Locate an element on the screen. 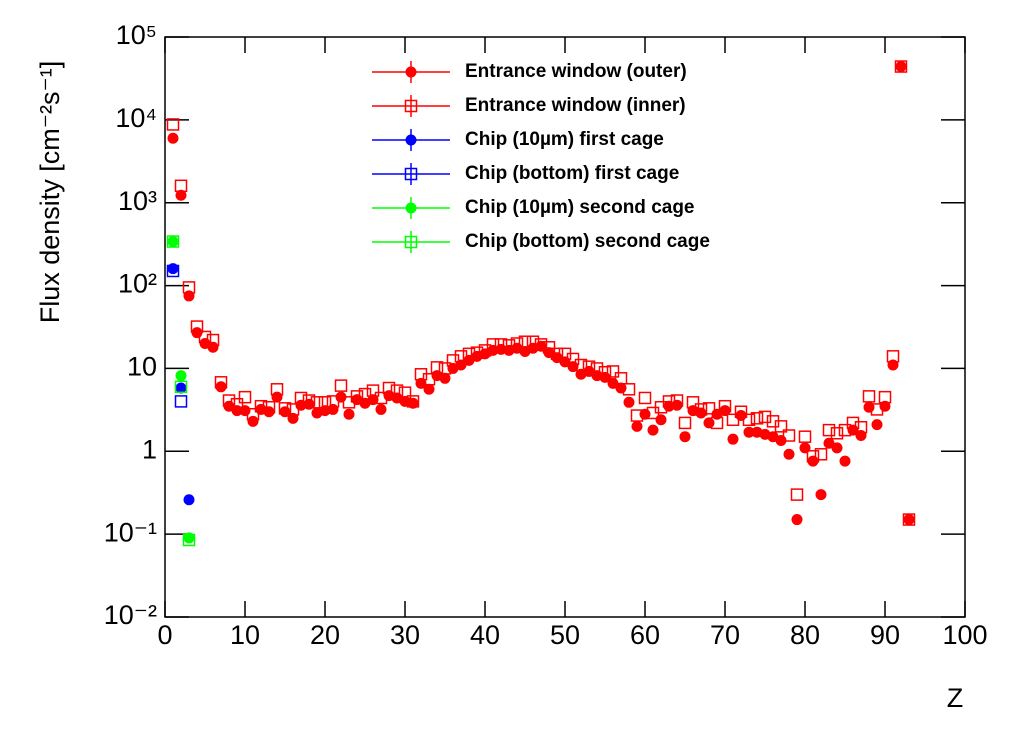 Image resolution: width=1016 pixels, height=738 pixels. y-tick-label: 10³ is located at coordinates (137, 201).